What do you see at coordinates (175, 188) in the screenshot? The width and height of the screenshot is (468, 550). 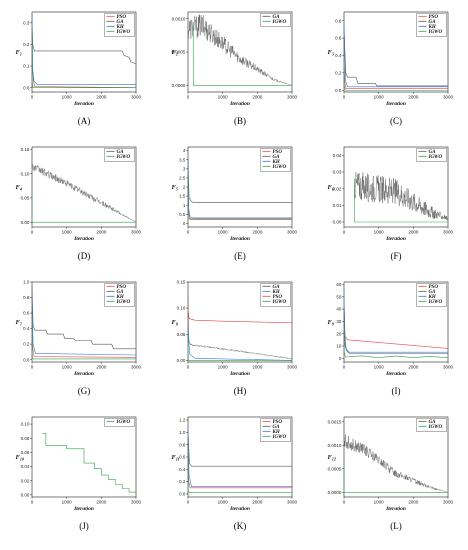 I see `y-axis-label: F5` at bounding box center [175, 188].